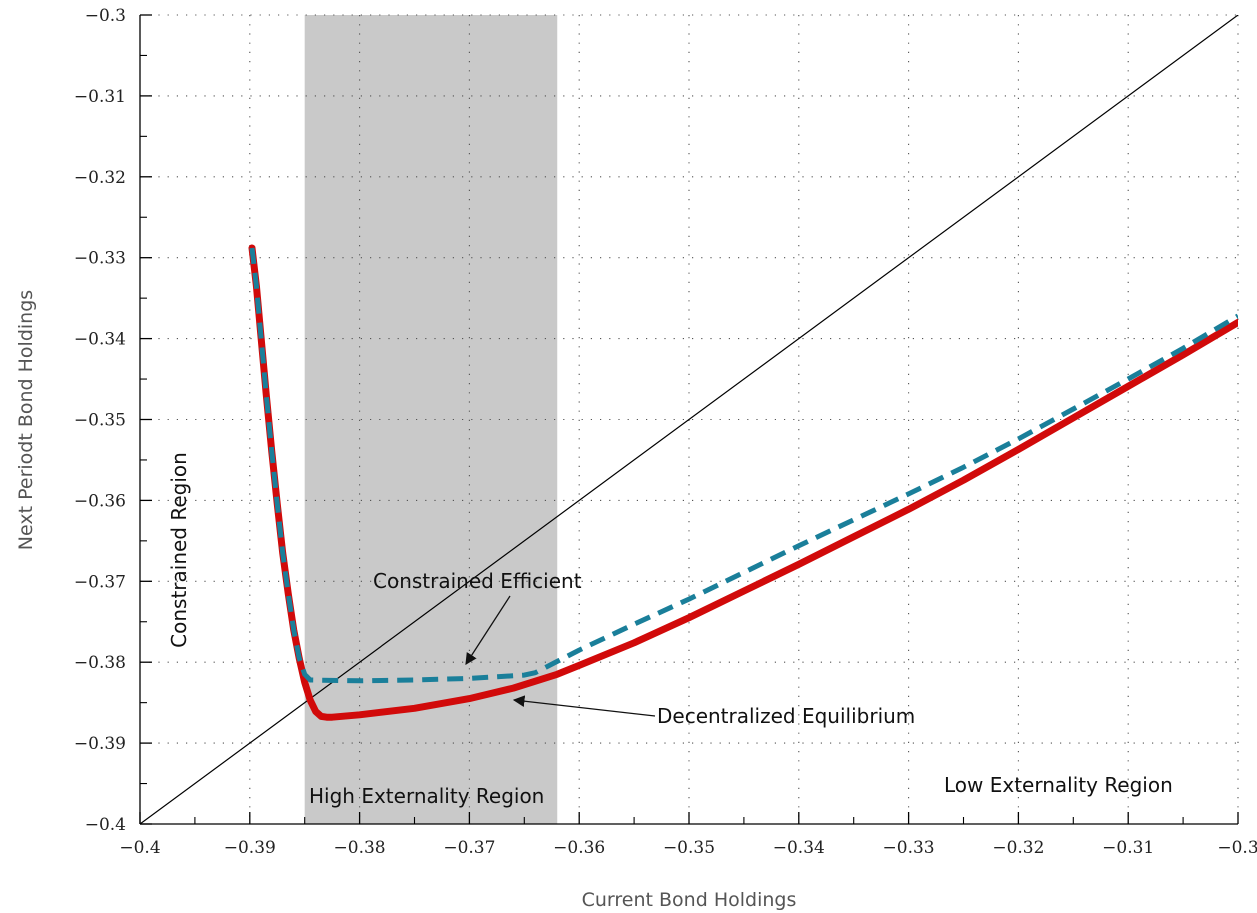  Describe the element at coordinates (100, 501) in the screenshot. I see `y-tick-label: −0.36` at that location.